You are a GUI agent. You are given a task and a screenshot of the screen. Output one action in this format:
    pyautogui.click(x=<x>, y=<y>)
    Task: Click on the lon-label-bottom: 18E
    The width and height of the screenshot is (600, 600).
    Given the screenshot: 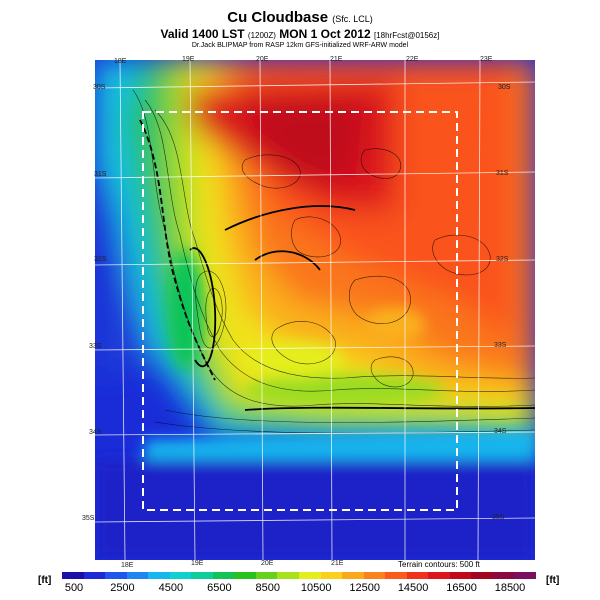 What is the action you would take?
    pyautogui.click(x=127, y=565)
    